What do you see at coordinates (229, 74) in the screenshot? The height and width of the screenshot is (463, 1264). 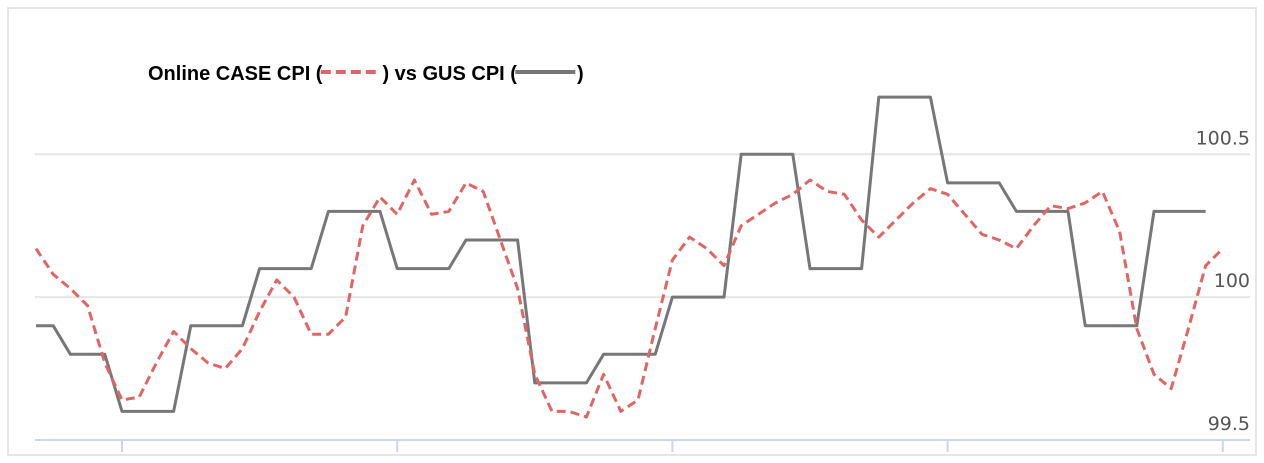 I see `legend-name: Online CASE CPI` at bounding box center [229, 74].